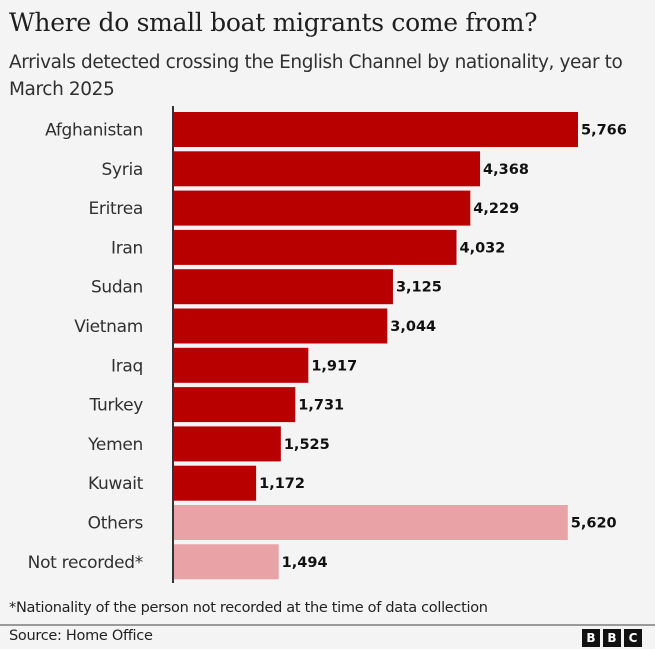 The width and height of the screenshot is (655, 649). I want to click on category-label-iran: Iran, so click(127, 248).